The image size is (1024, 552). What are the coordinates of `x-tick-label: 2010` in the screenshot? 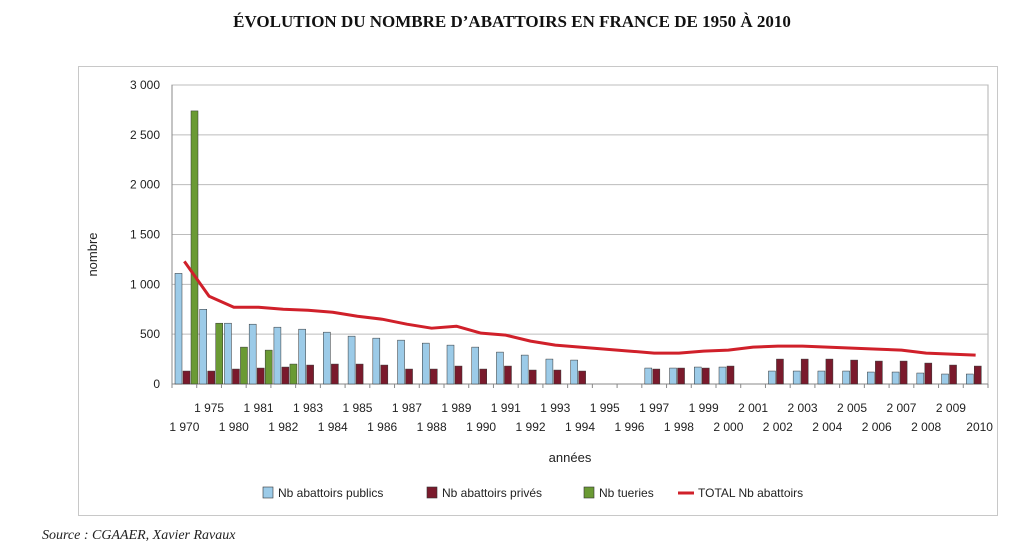 It's located at (979, 427).